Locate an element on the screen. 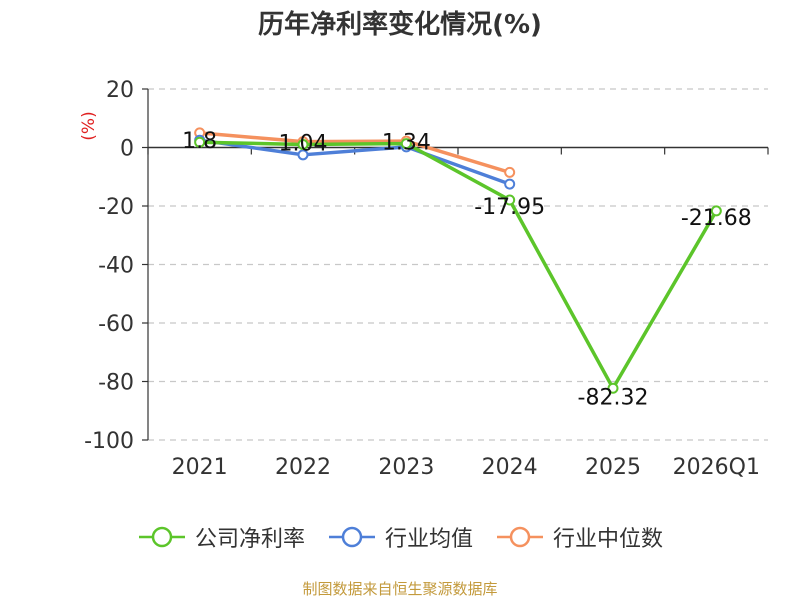 Image resolution: width=800 pixels, height=600 pixels. y-tick-label: 20 is located at coordinates (120, 90).